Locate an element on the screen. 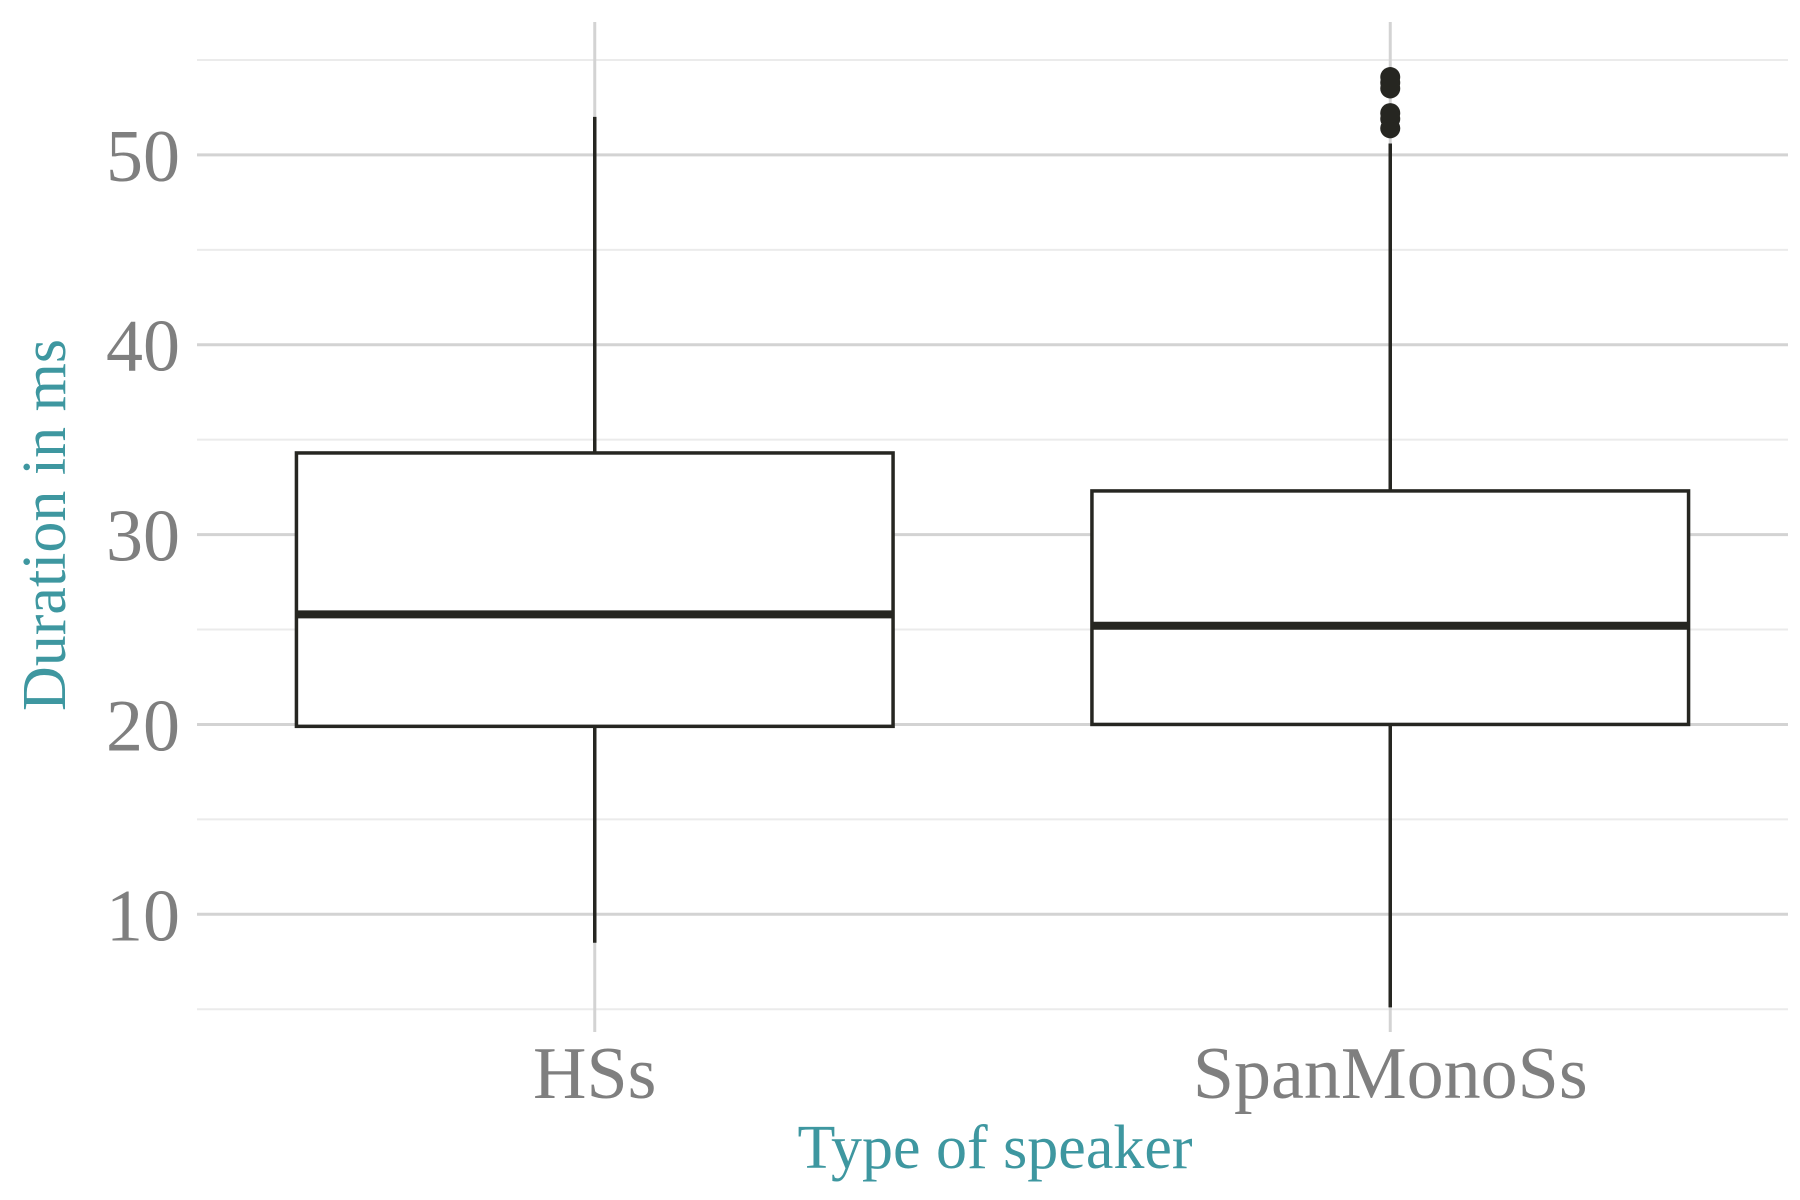 Image resolution: width=1800 pixels, height=1200 pixels. x-tick-label: HSs is located at coordinates (594, 1074).